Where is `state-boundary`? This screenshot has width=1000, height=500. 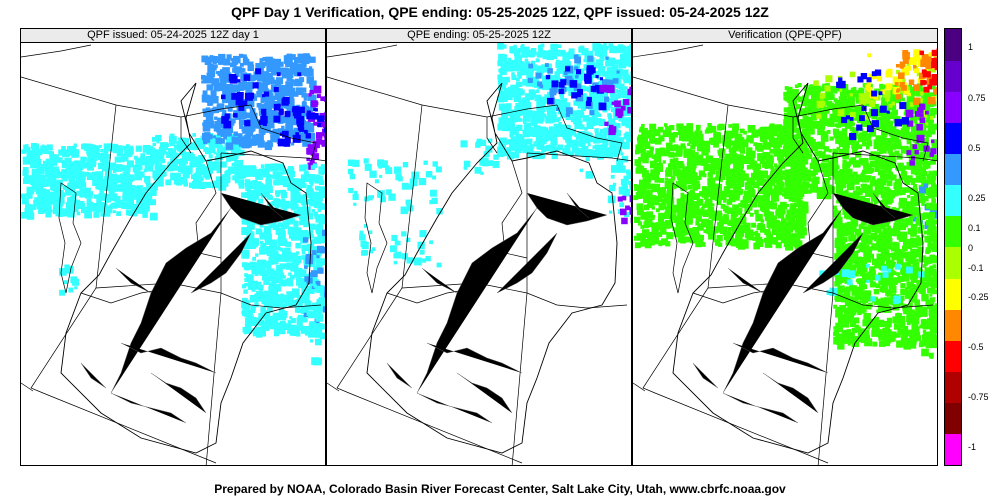
state-boundary is located at coordinates (429, 284).